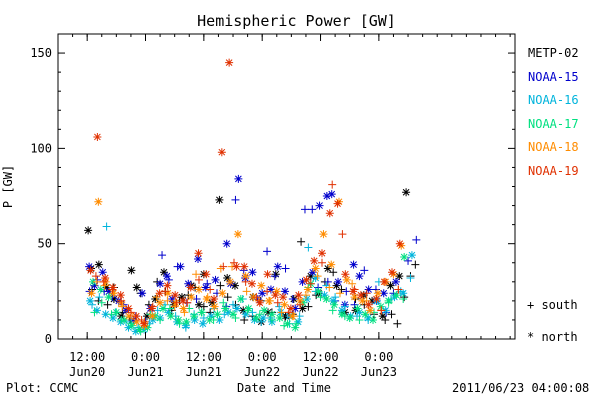 This screenshot has height=400, width=600. Describe the element at coordinates (45, 244) in the screenshot. I see `y-tick-label: 50` at that location.